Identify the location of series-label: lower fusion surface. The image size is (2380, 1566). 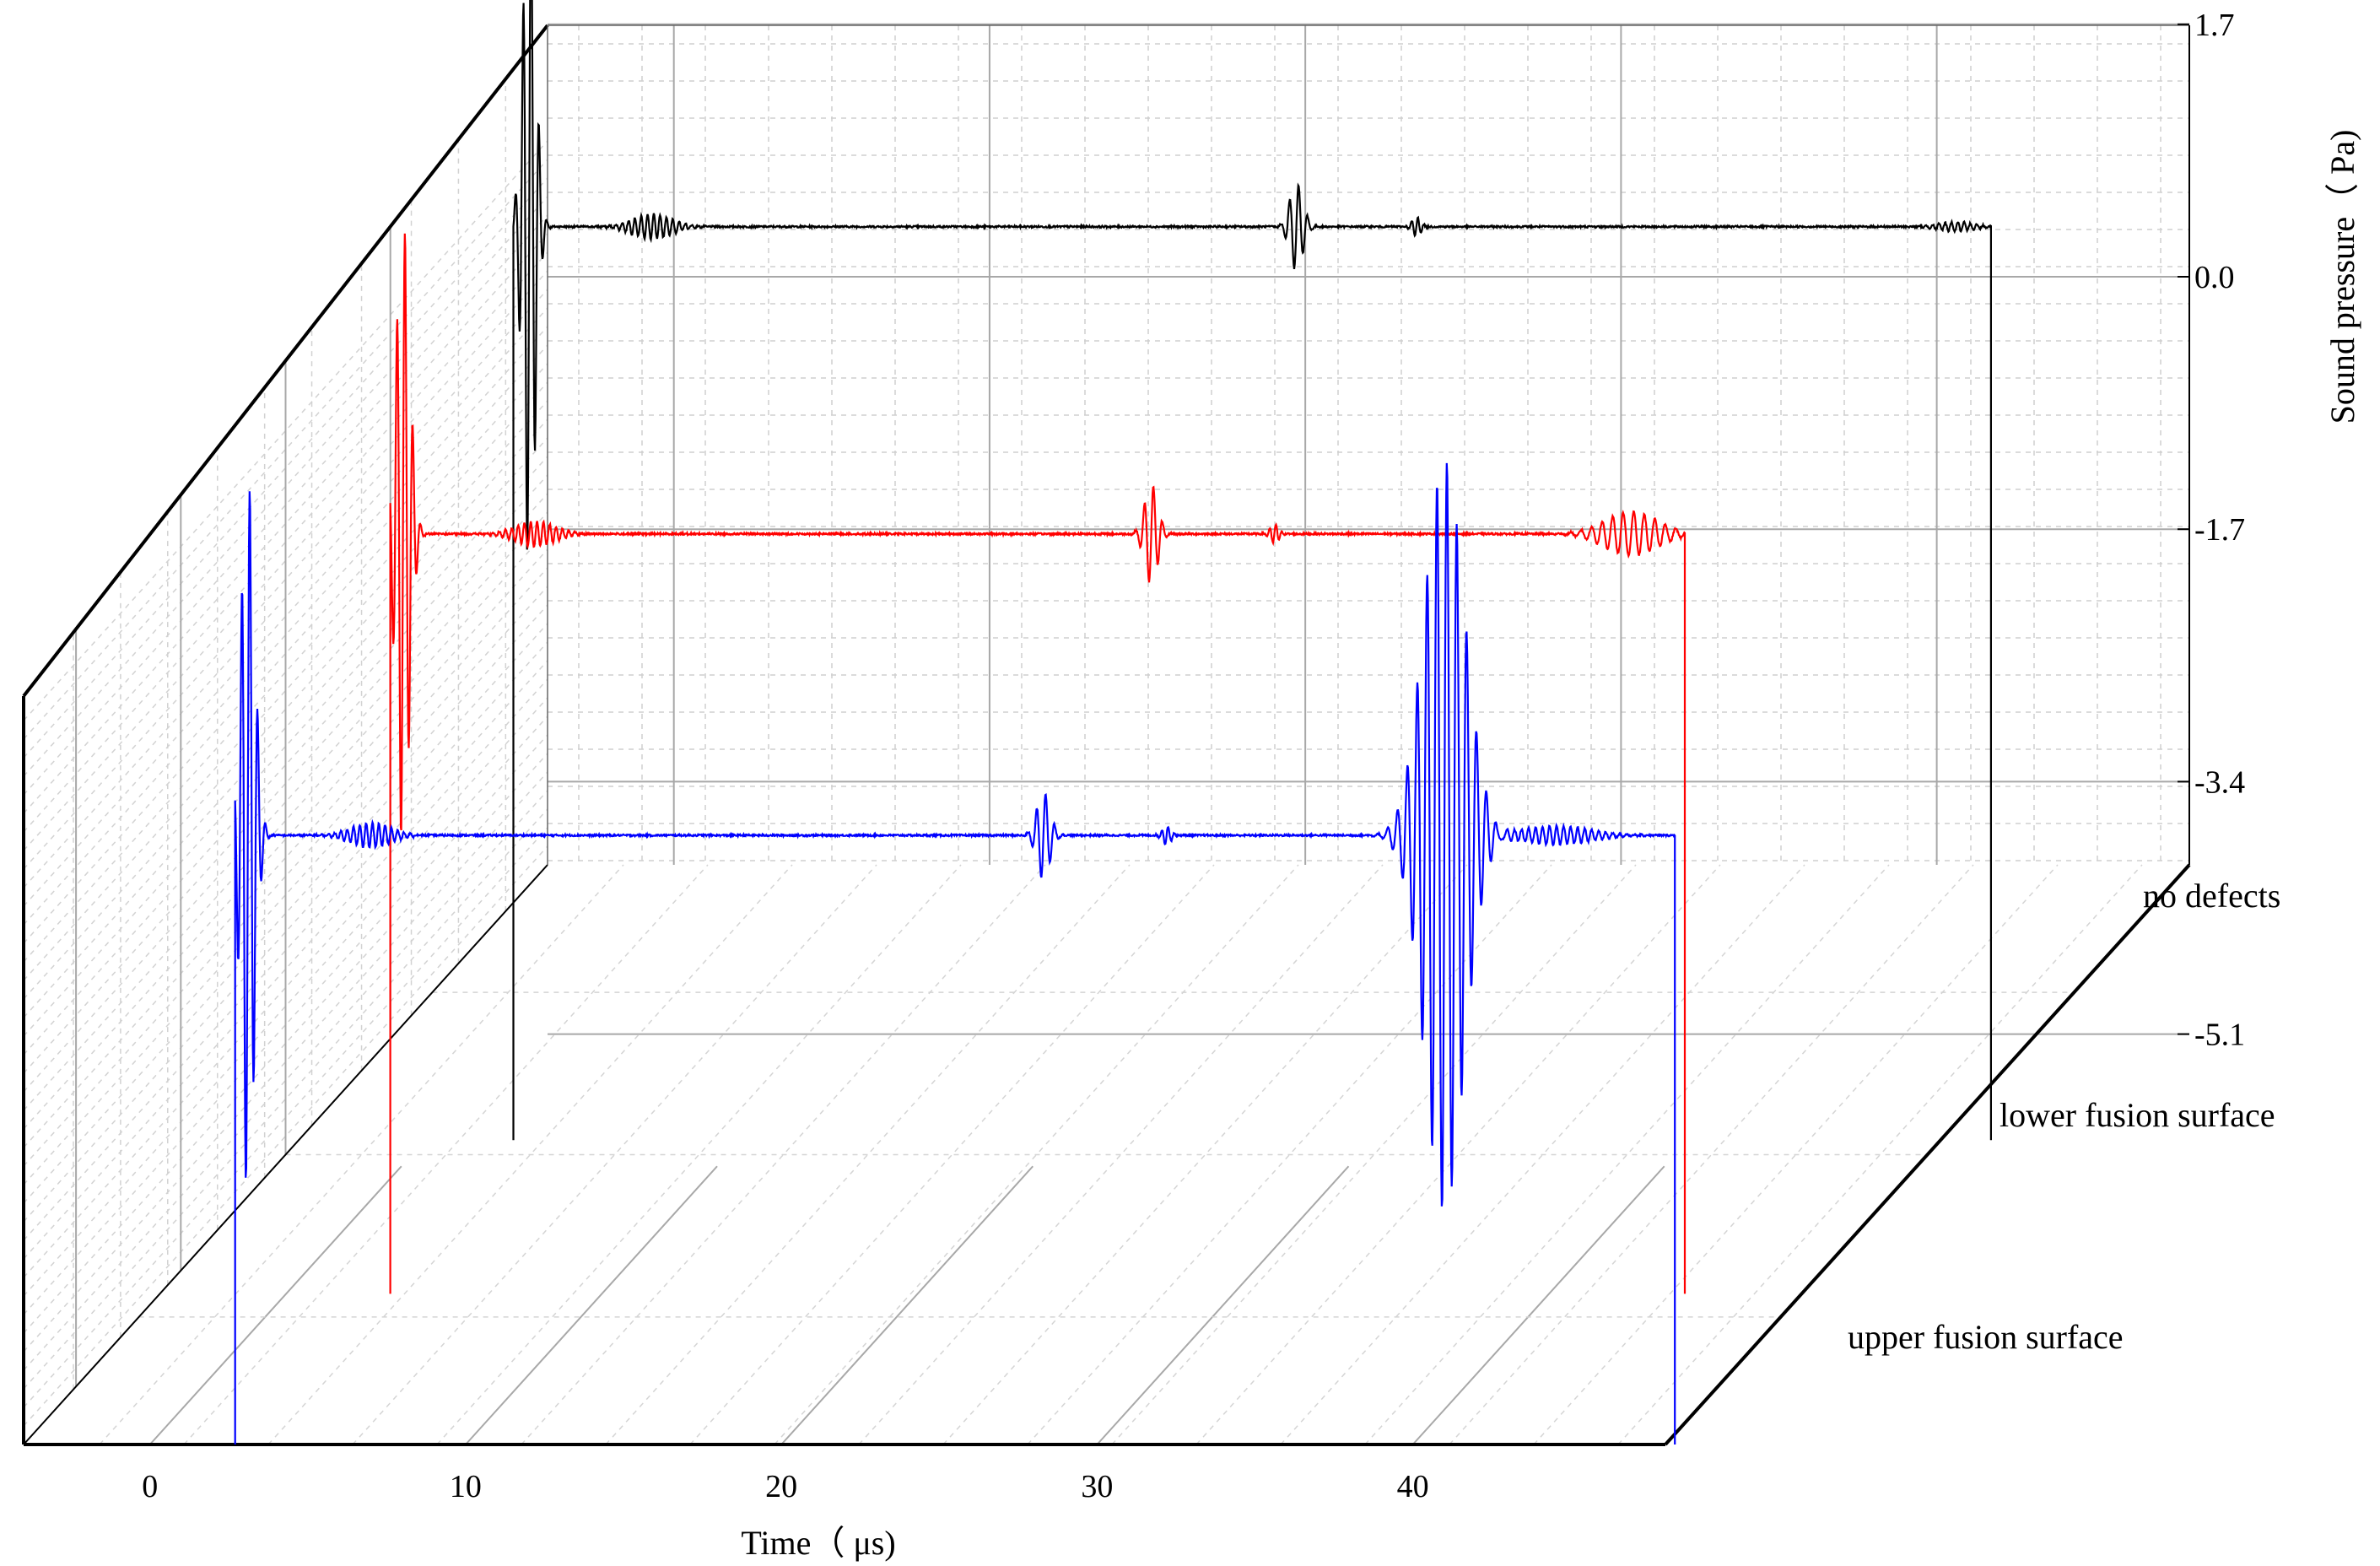
(2137, 1115).